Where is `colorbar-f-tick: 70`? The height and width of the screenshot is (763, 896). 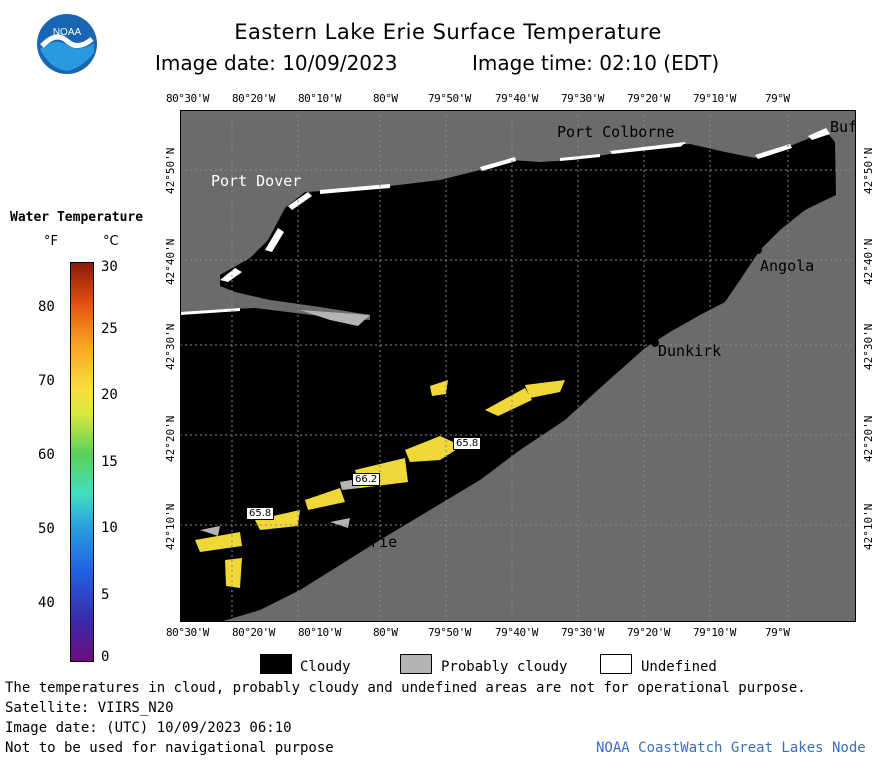 colorbar-f-tick: 70 is located at coordinates (46, 381).